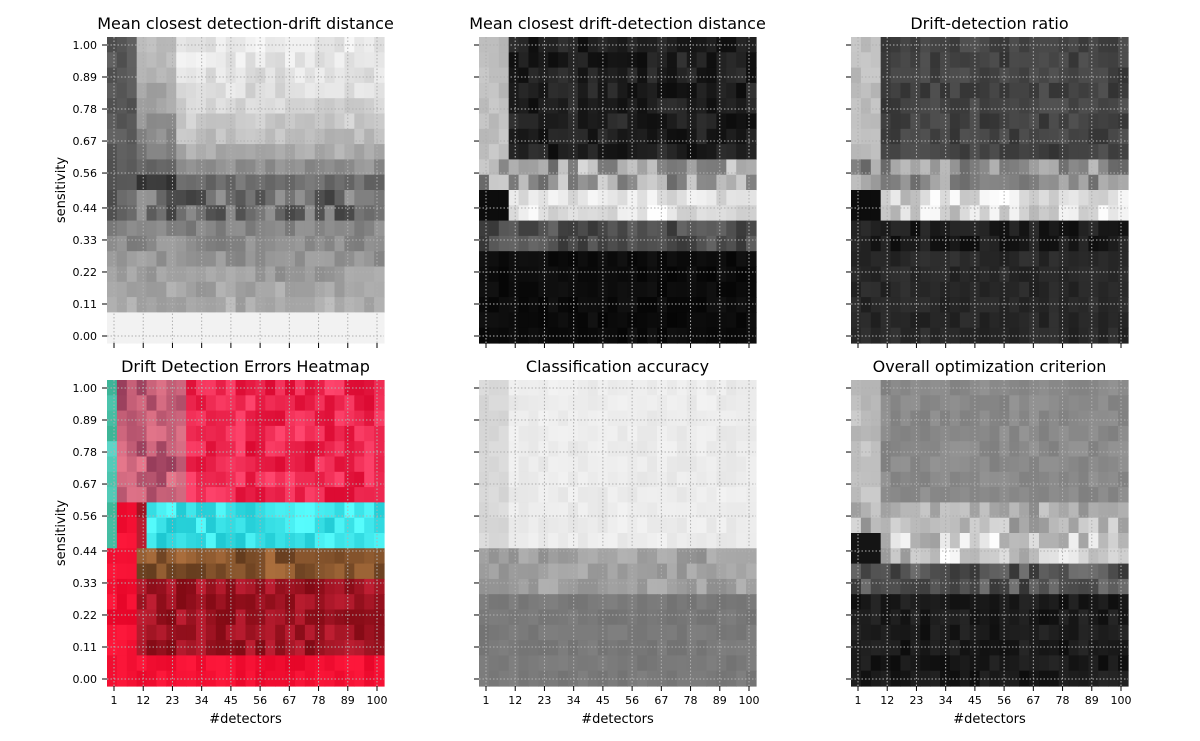 The height and width of the screenshot is (741, 1200). What do you see at coordinates (245, 719) in the screenshot?
I see `x-axis-label: #detectors` at bounding box center [245, 719].